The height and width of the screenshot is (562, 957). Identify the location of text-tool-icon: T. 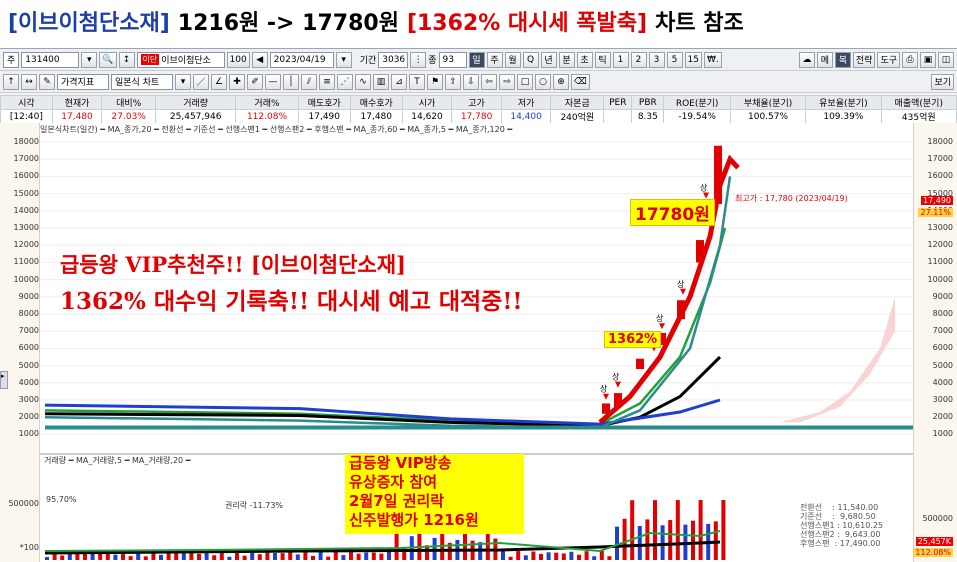
(417, 81).